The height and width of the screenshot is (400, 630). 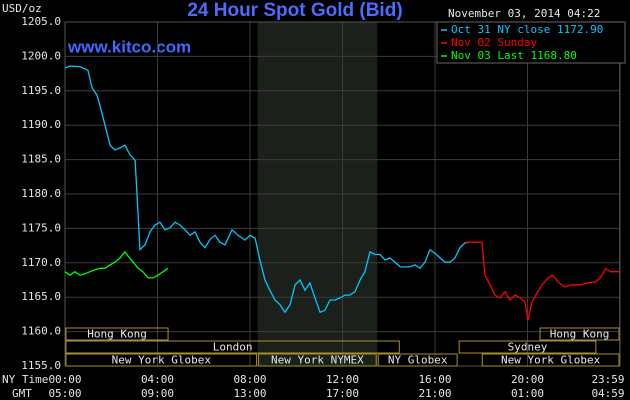 I want to click on gmt-tick-label: 21:00, so click(x=434, y=393).